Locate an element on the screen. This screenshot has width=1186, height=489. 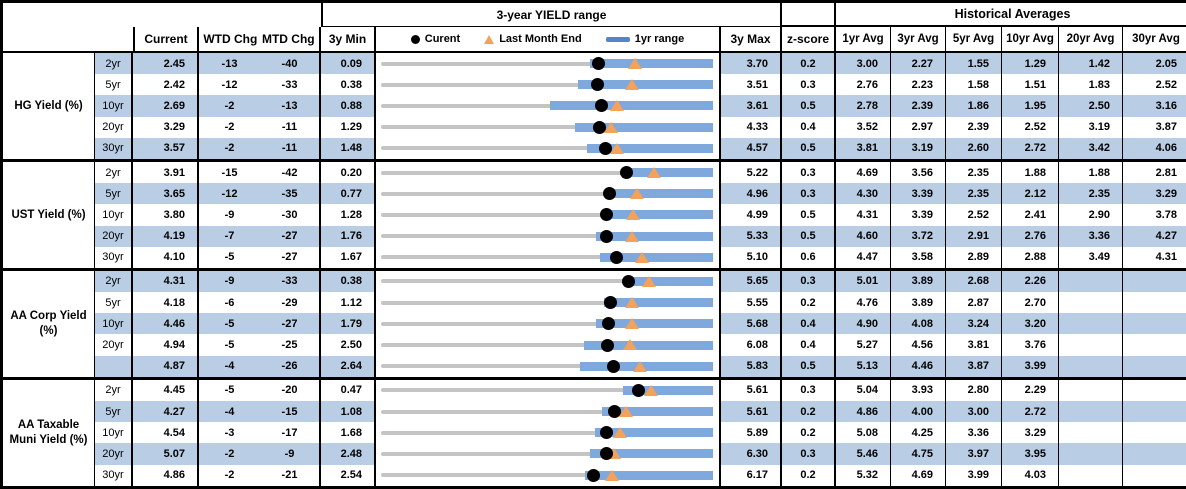
mtd-chg-value: -42 is located at coordinates (290, 172).